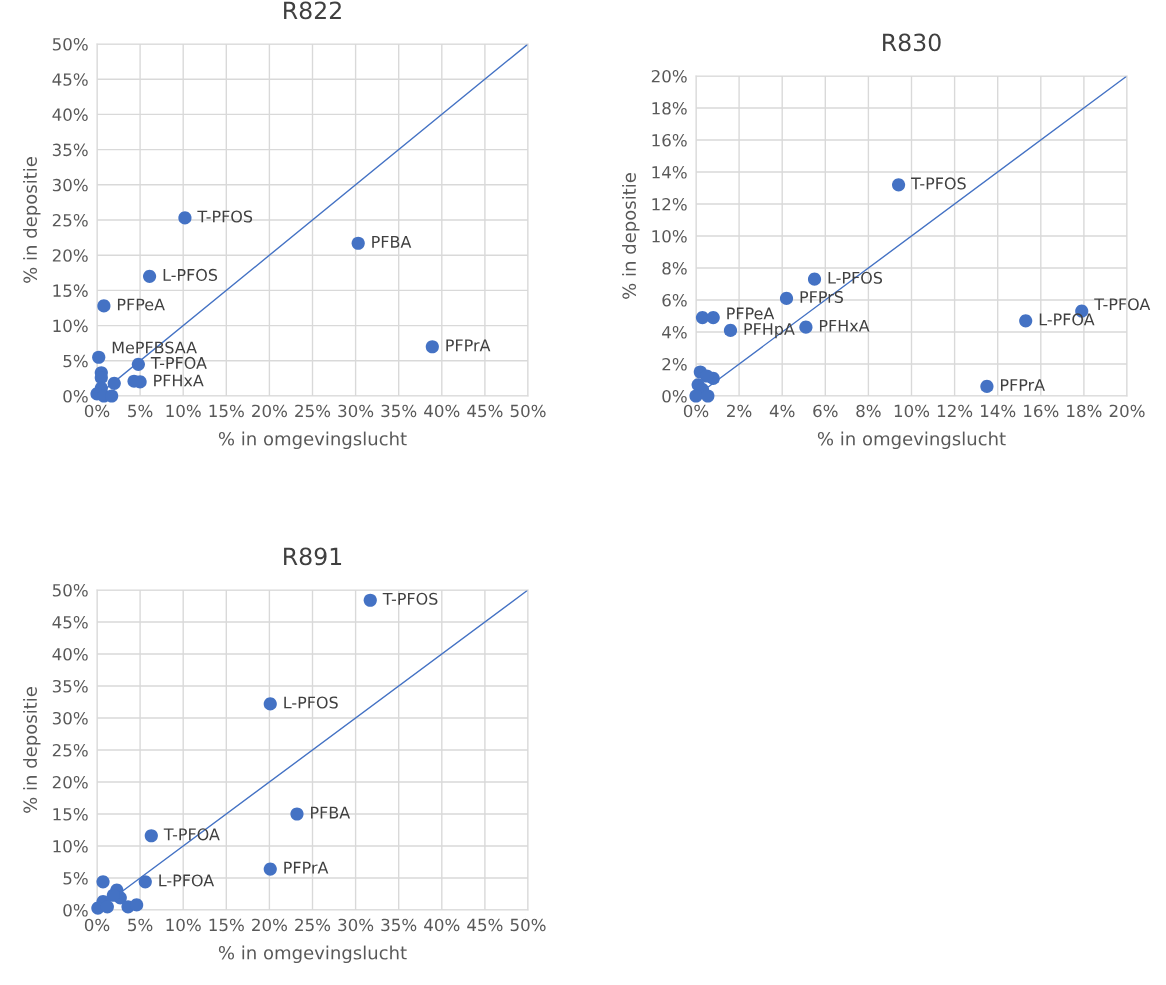 The height and width of the screenshot is (985, 1166). What do you see at coordinates (669, 108) in the screenshot?
I see `y-tick-label: 18%` at bounding box center [669, 108].